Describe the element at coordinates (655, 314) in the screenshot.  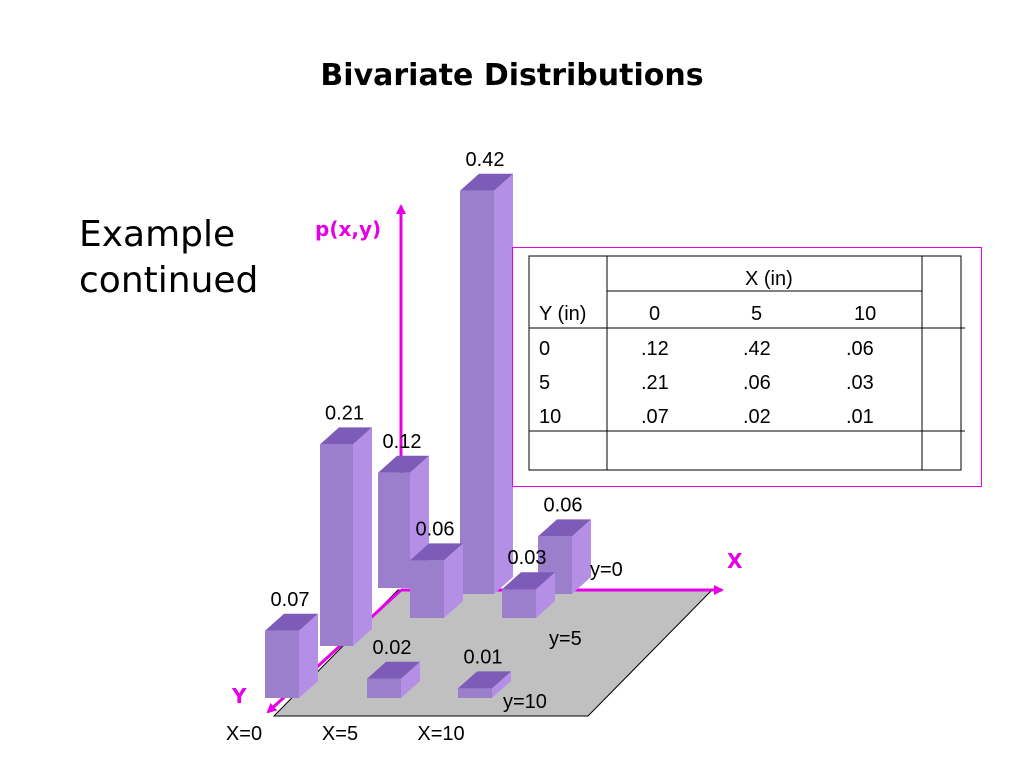
I see `table-x-value: 0` at that location.